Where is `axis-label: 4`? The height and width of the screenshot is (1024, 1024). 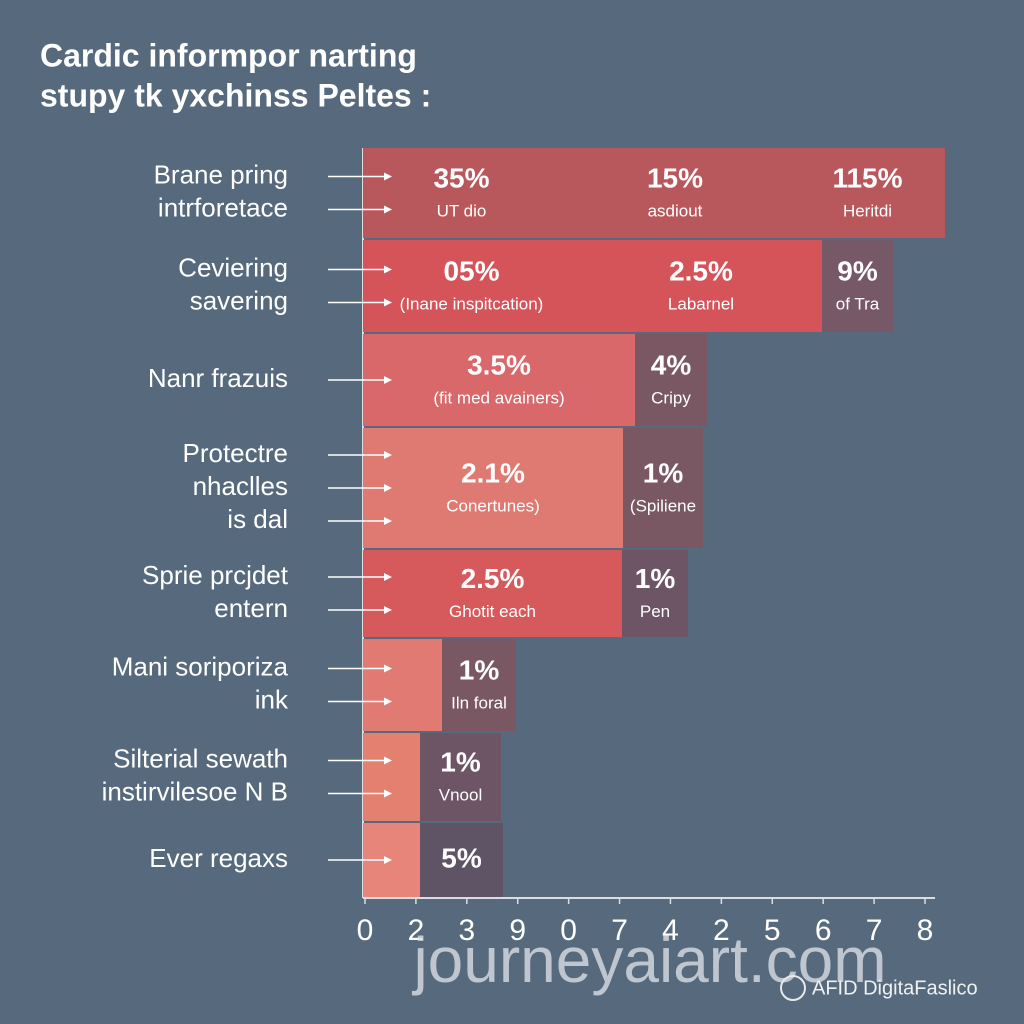 axis-label: 4 is located at coordinates (670, 930).